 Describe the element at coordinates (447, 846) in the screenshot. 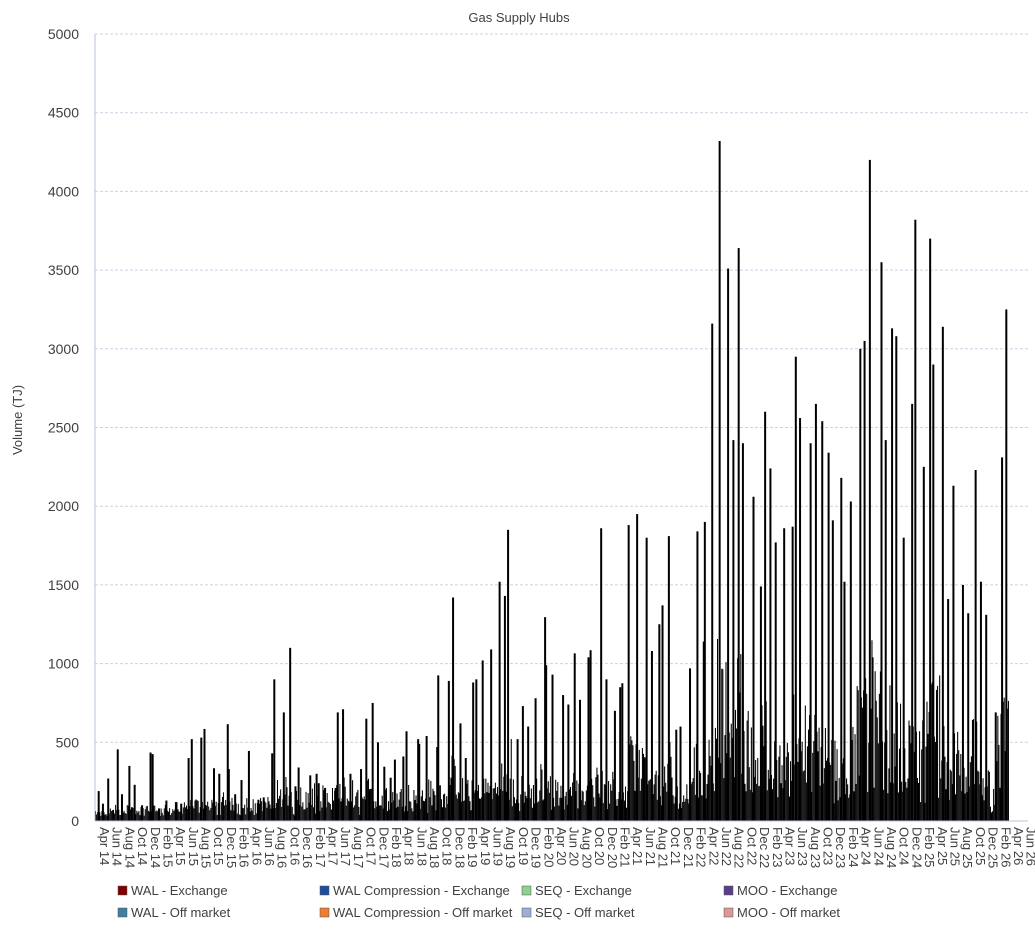

I see `x-tick-label: Oct 18` at that location.